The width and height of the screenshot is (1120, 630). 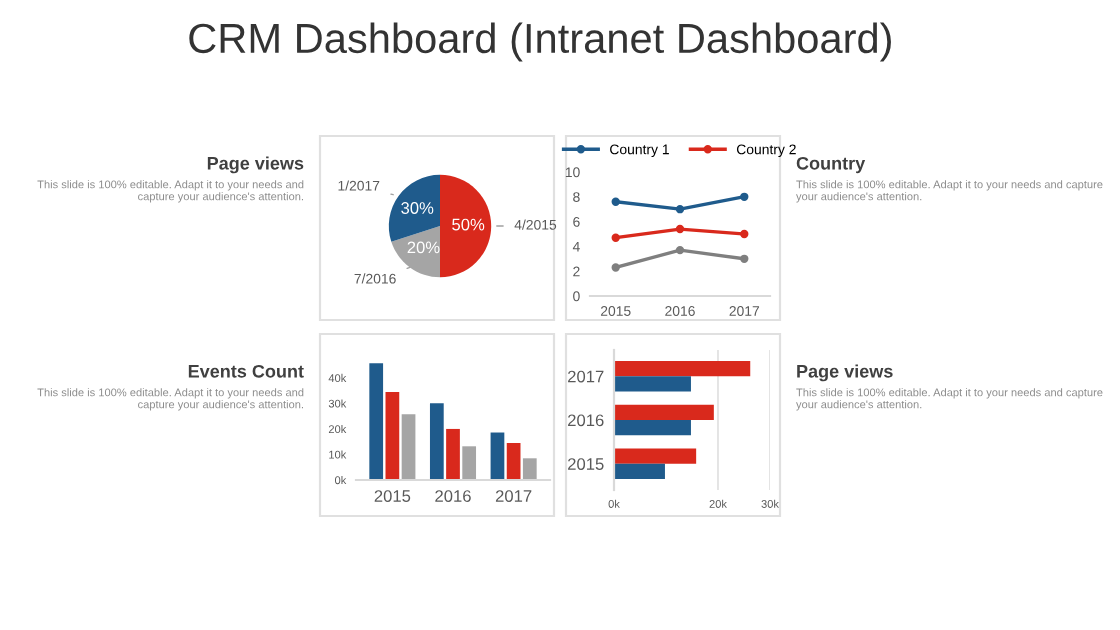 What do you see at coordinates (423, 247) in the screenshot?
I see `data-label: 20%` at bounding box center [423, 247].